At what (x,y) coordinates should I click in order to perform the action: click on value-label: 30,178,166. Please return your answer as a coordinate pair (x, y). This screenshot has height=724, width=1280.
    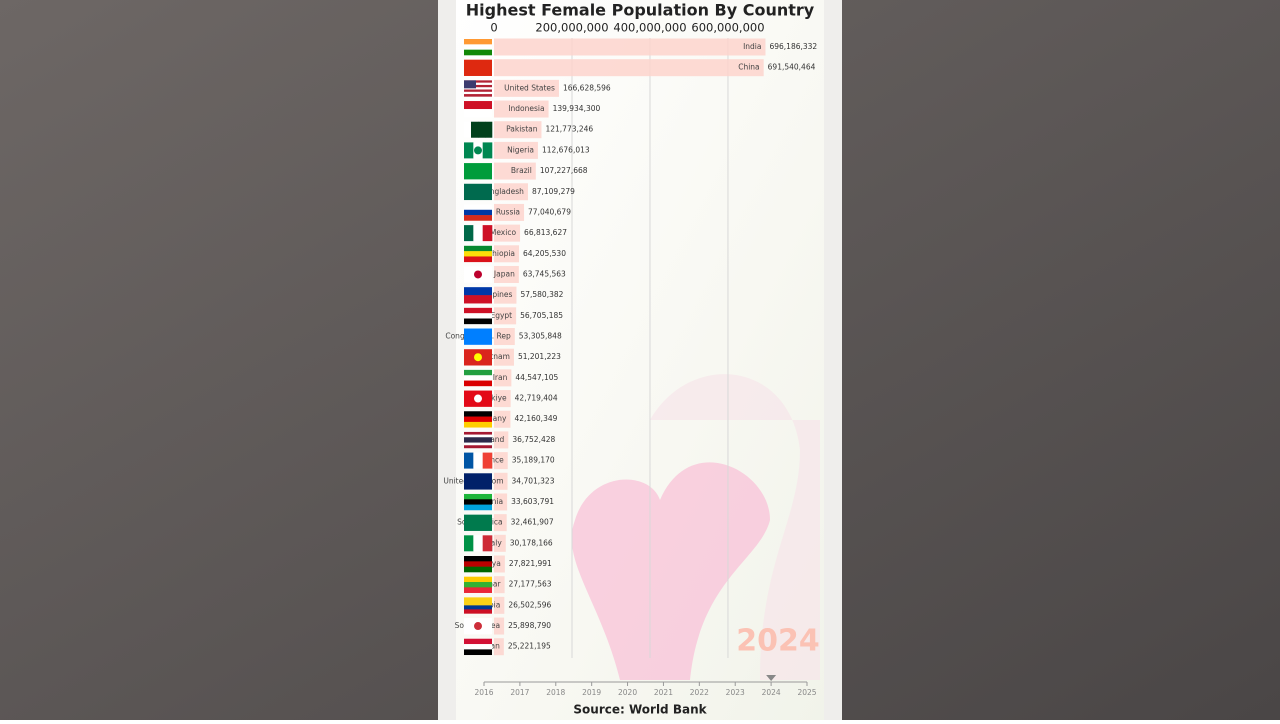
    Looking at the image, I should click on (531, 542).